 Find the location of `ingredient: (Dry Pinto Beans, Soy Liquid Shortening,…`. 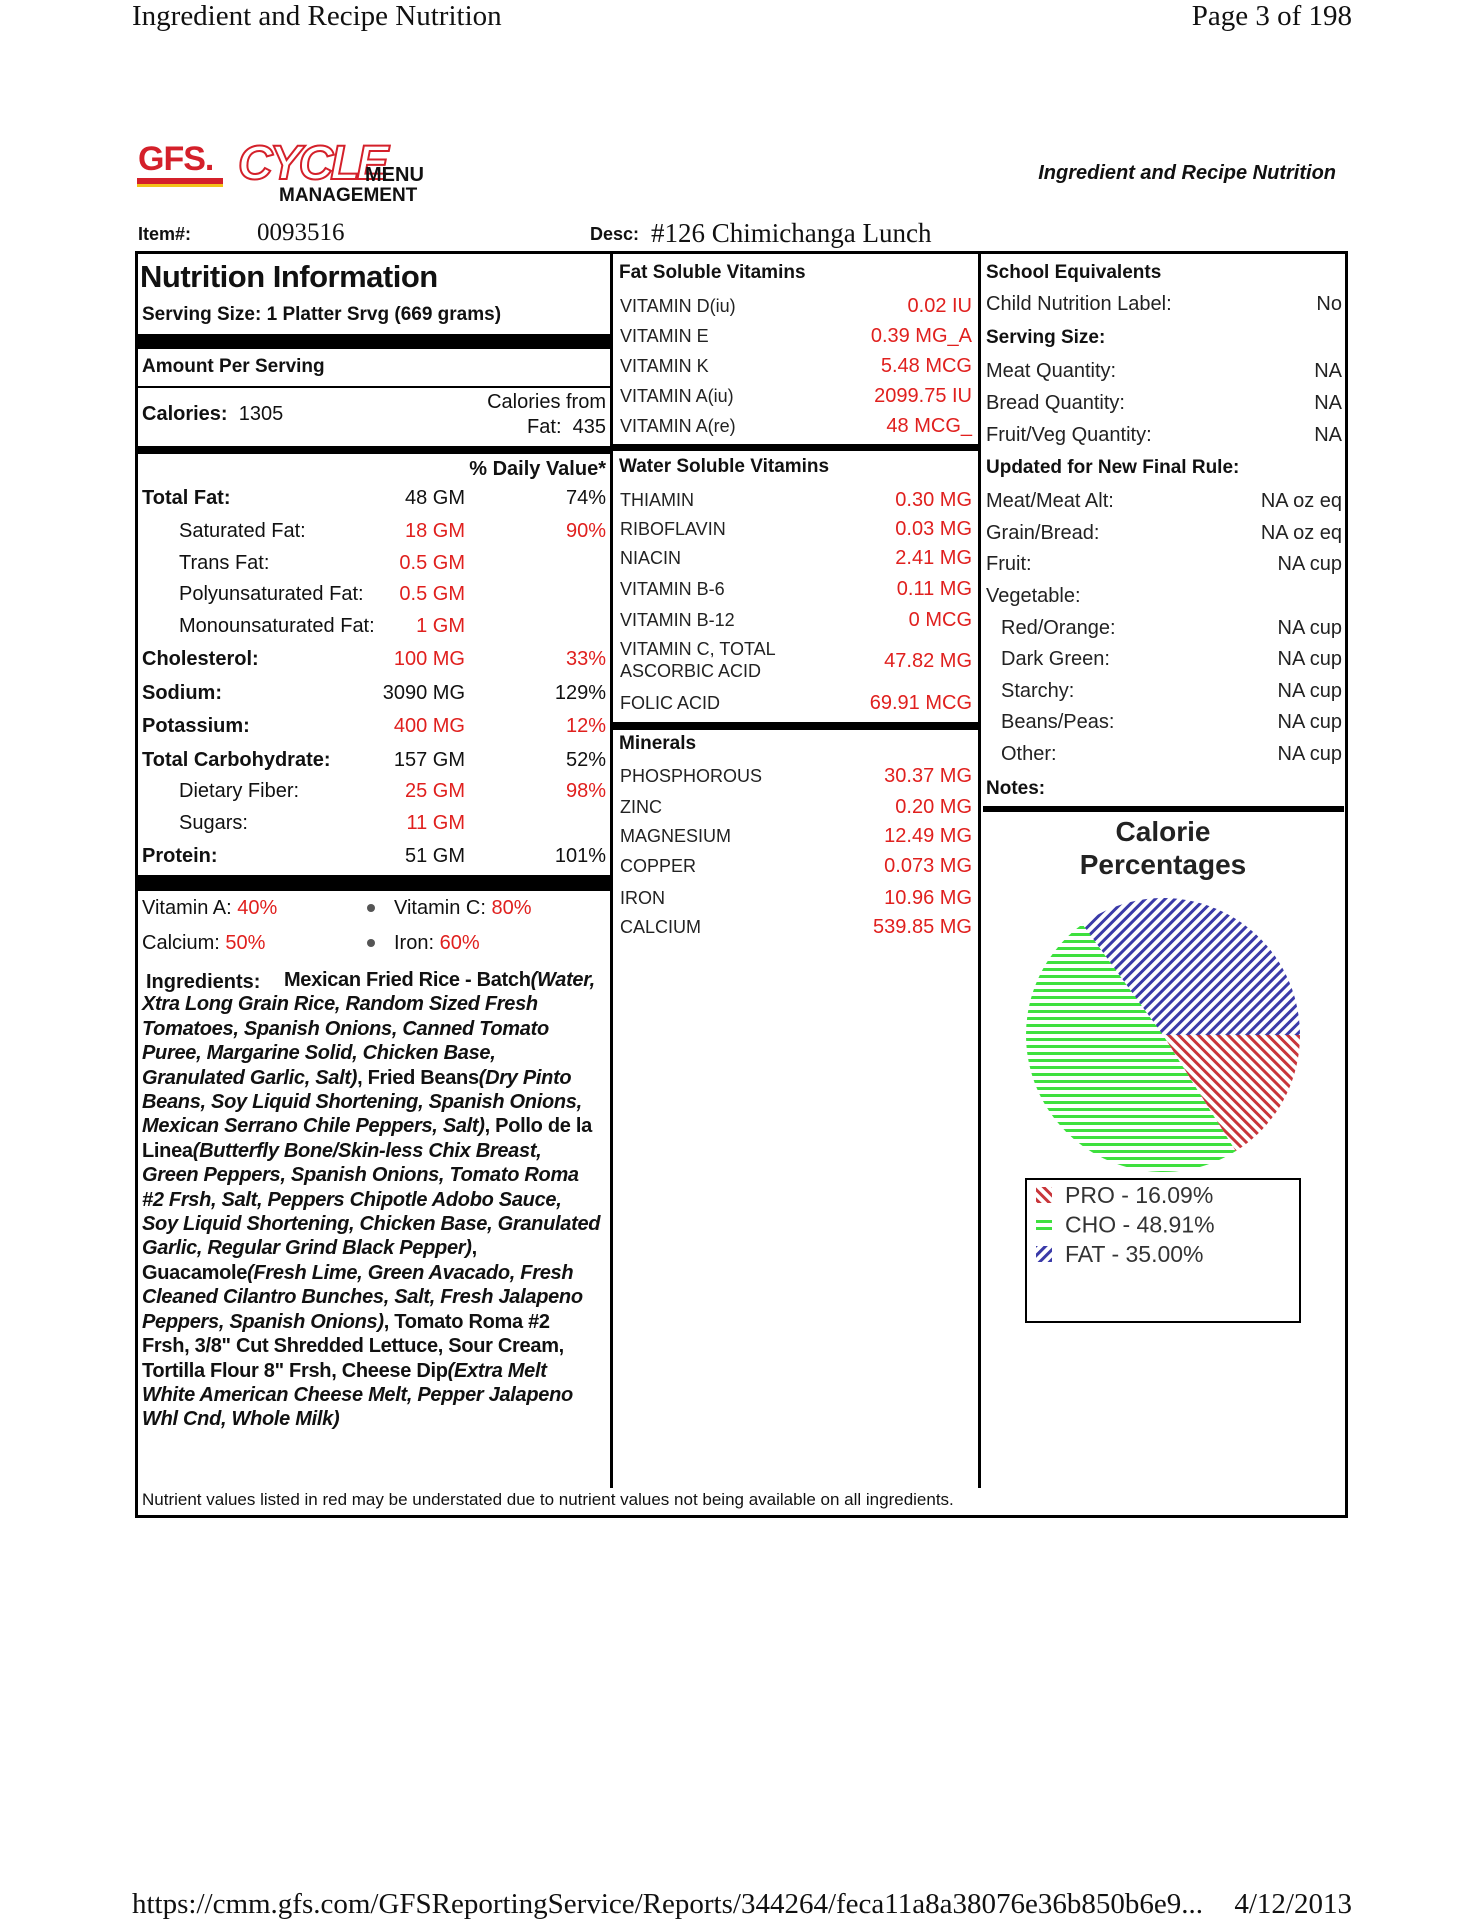

ingredient: (Dry Pinto Beans, Soy Liquid Shortening,… is located at coordinates (362, 1102).